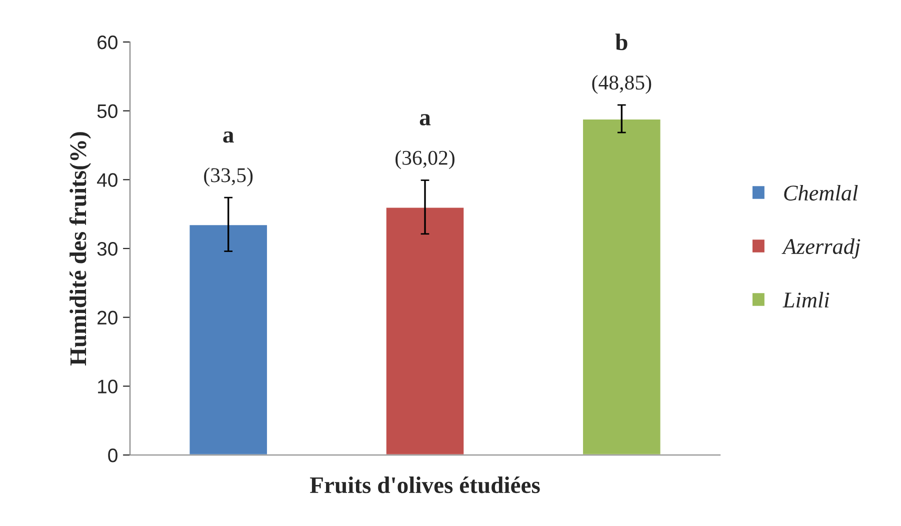 The image size is (901, 526). Describe the element at coordinates (621, 42) in the screenshot. I see `annotation: b` at that location.